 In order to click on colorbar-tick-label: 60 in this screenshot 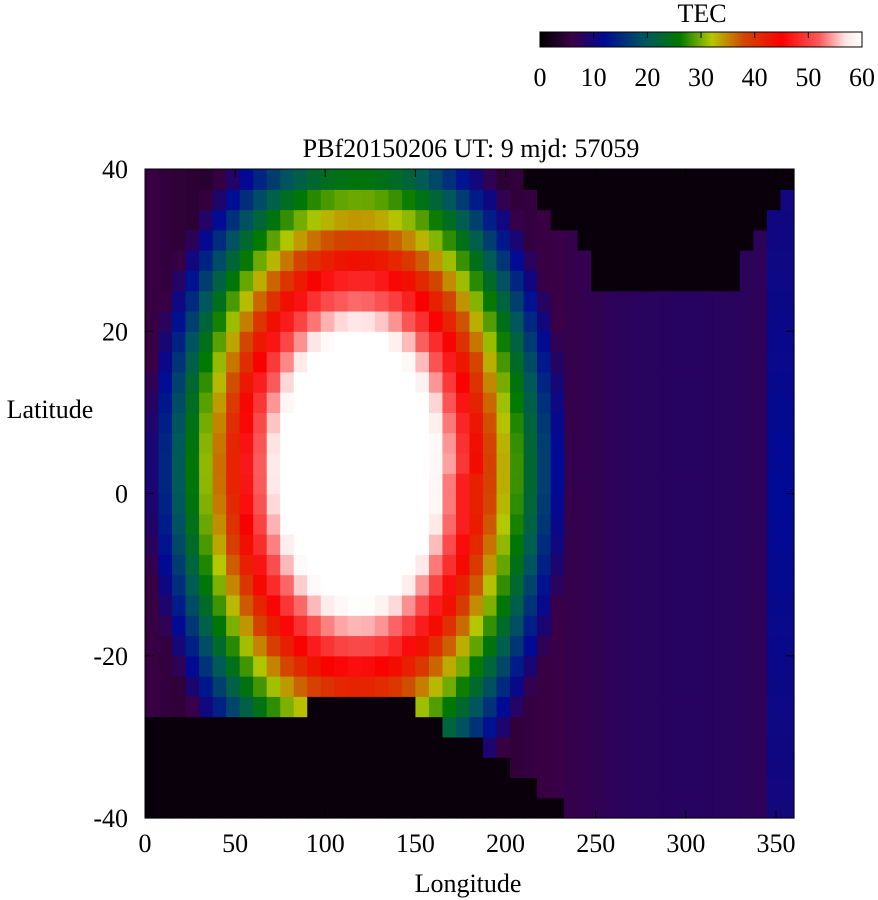, I will do `click(862, 77)`.